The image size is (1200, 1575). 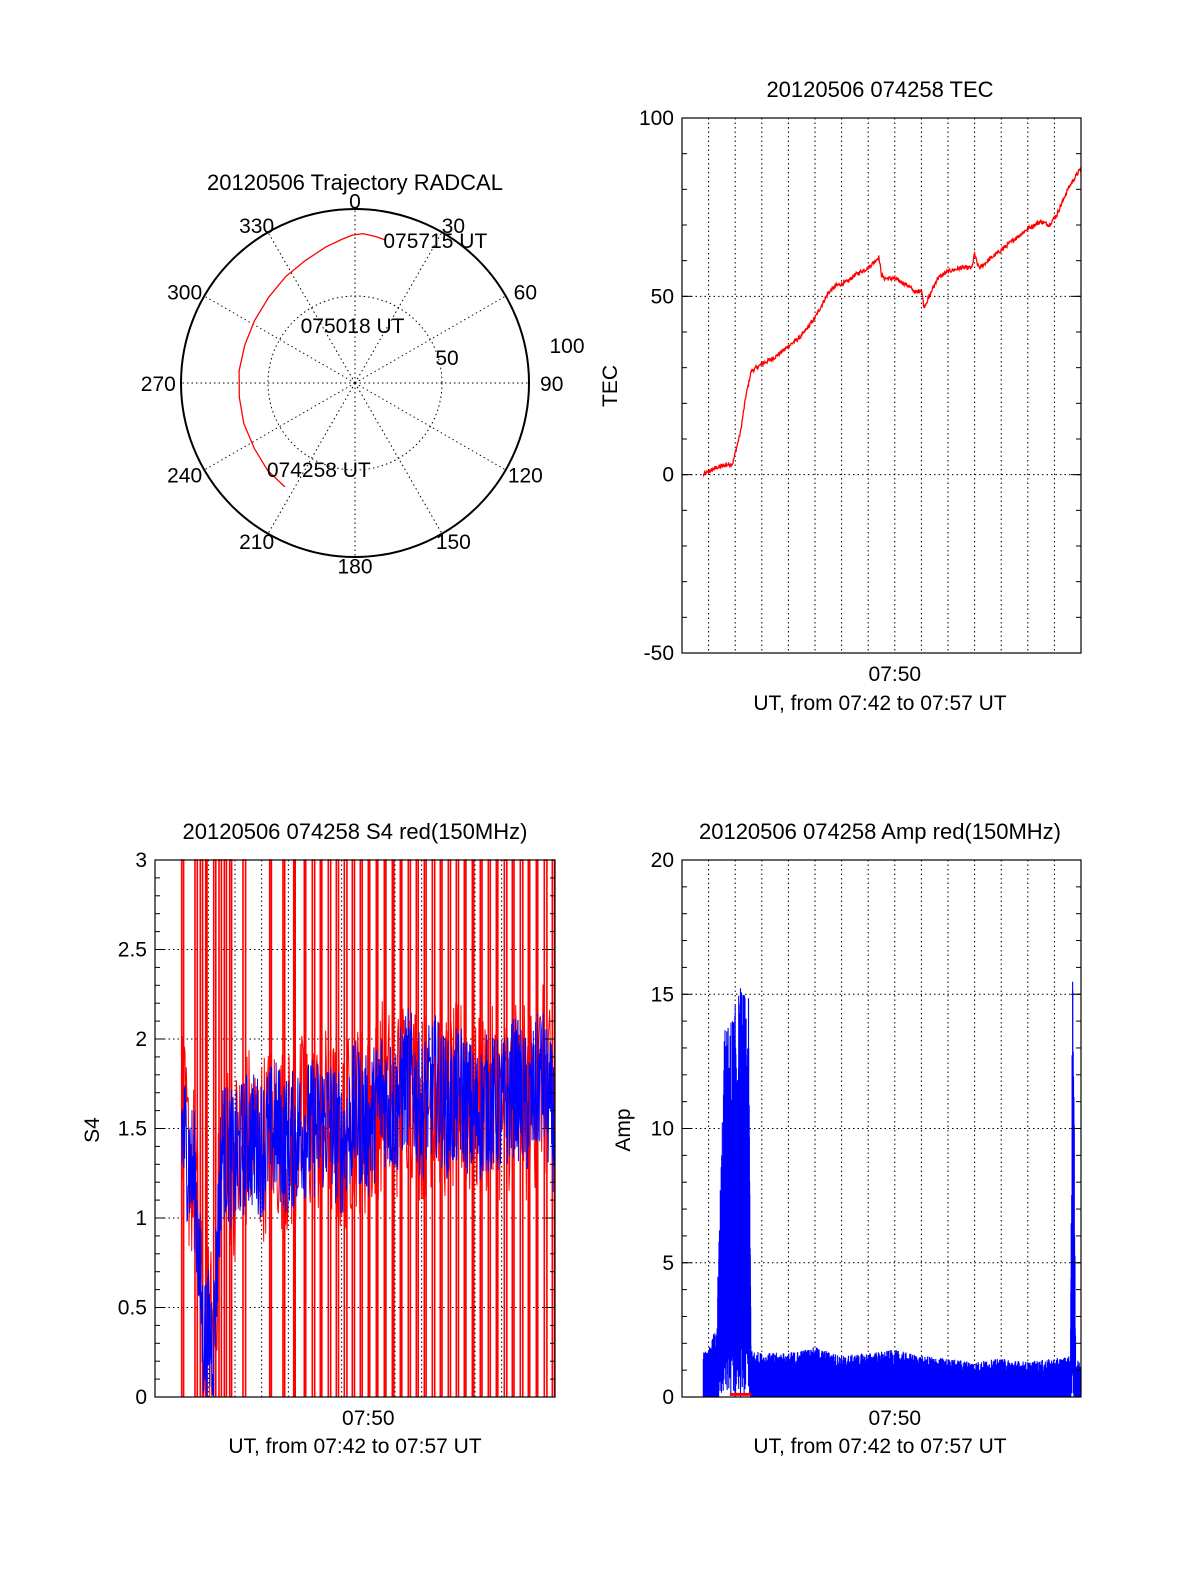 What do you see at coordinates (355, 831) in the screenshot?
I see `s4-title: 20120506 074258 S4 red(150MHz)` at bounding box center [355, 831].